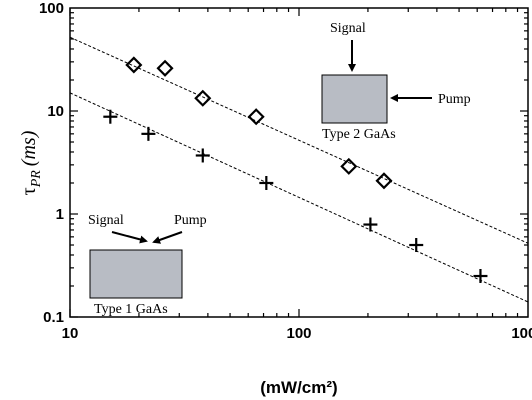 Image resolution: width=532 pixels, height=400 pixels. Describe the element at coordinates (131, 309) in the screenshot. I see `inset-type1-label: Type 1 GaAs` at that location.